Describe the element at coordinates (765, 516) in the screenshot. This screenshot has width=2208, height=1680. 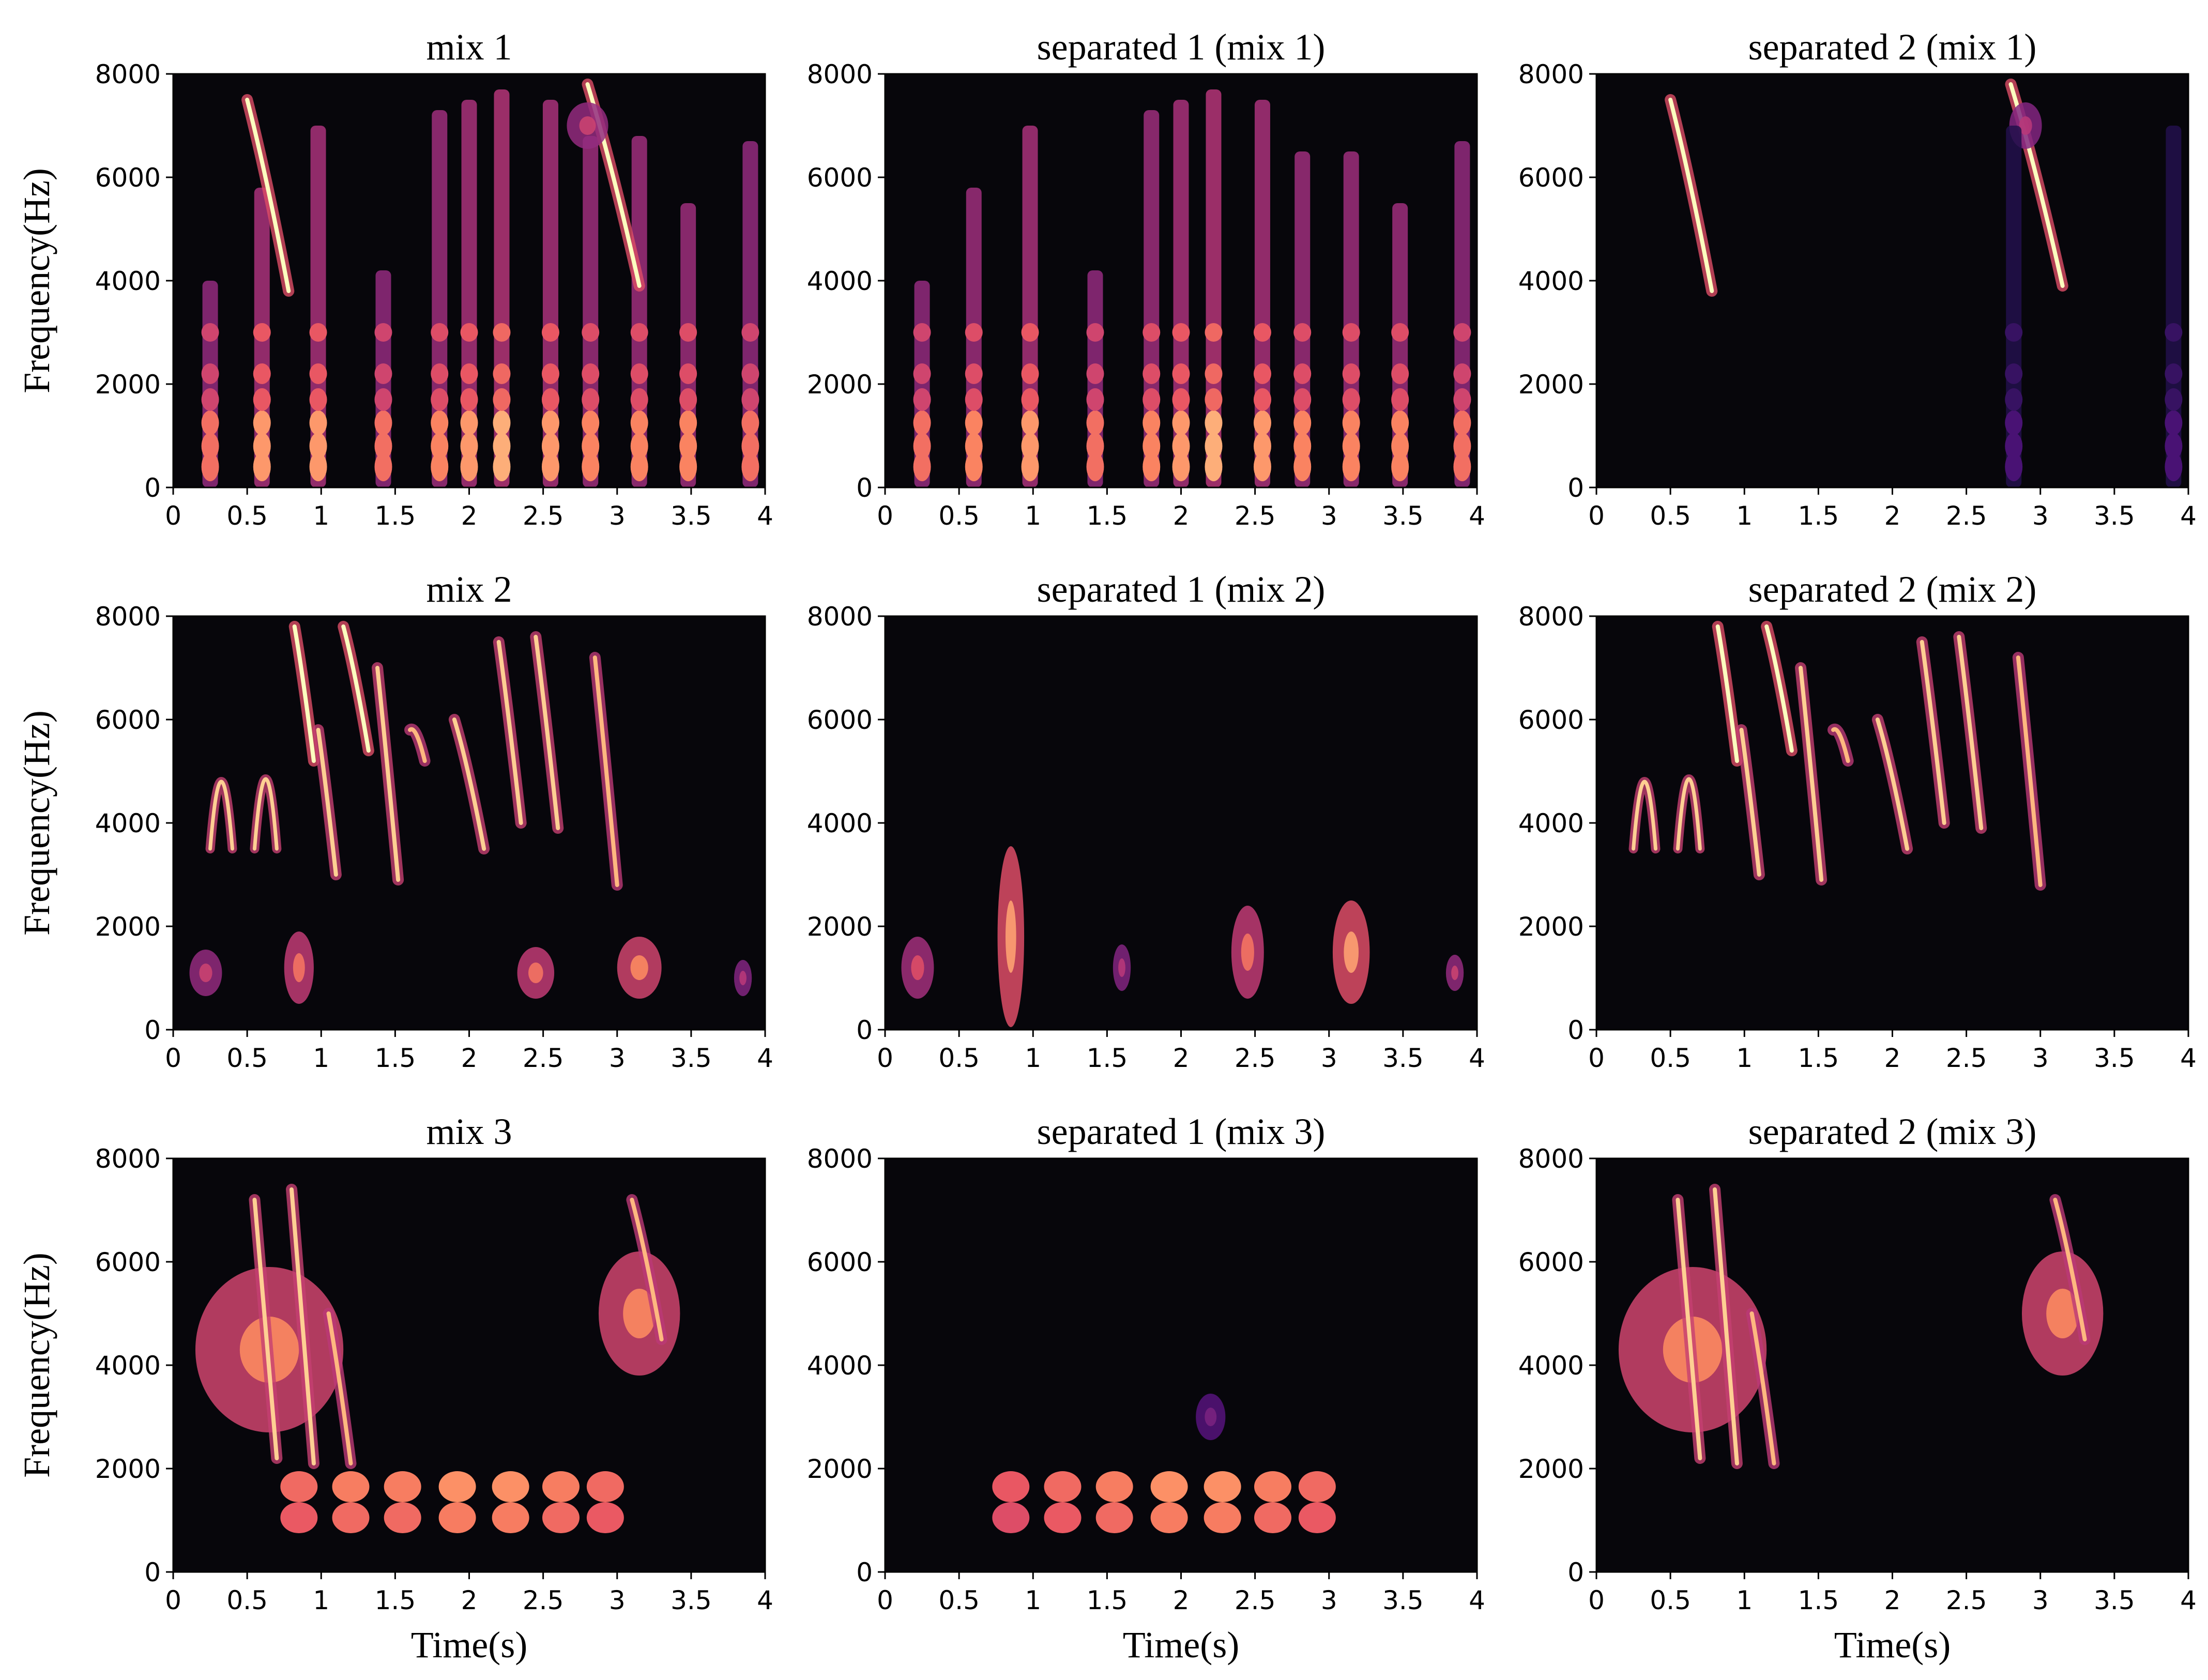
I see `x-tick-label: 4` at that location.